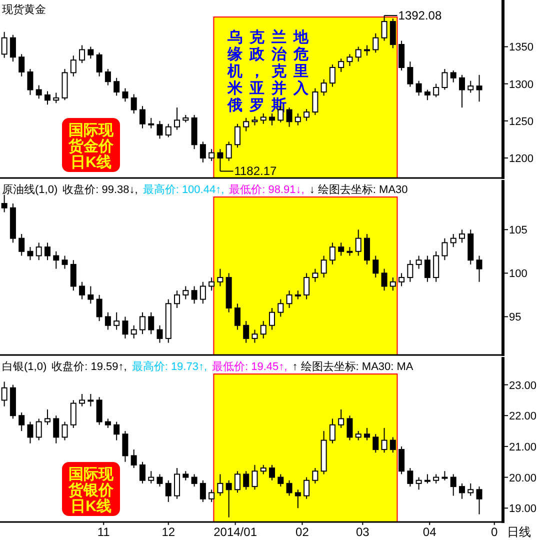  What do you see at coordinates (24, 367) in the screenshot?
I see `chart-title: 白银(1,0)` at bounding box center [24, 367].